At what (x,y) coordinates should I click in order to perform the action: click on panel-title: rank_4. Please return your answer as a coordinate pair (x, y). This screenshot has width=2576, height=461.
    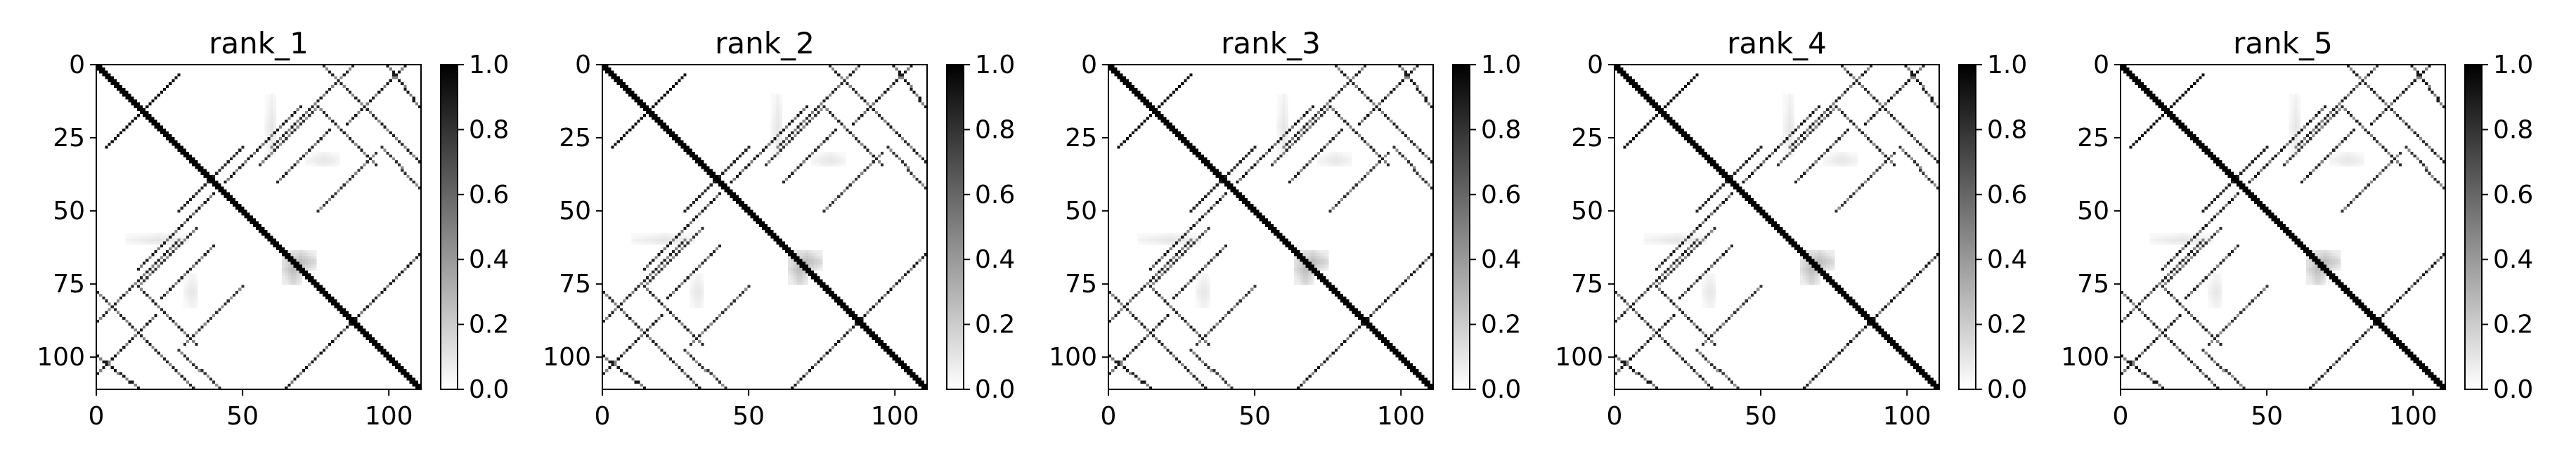
    Looking at the image, I should click on (1777, 43).